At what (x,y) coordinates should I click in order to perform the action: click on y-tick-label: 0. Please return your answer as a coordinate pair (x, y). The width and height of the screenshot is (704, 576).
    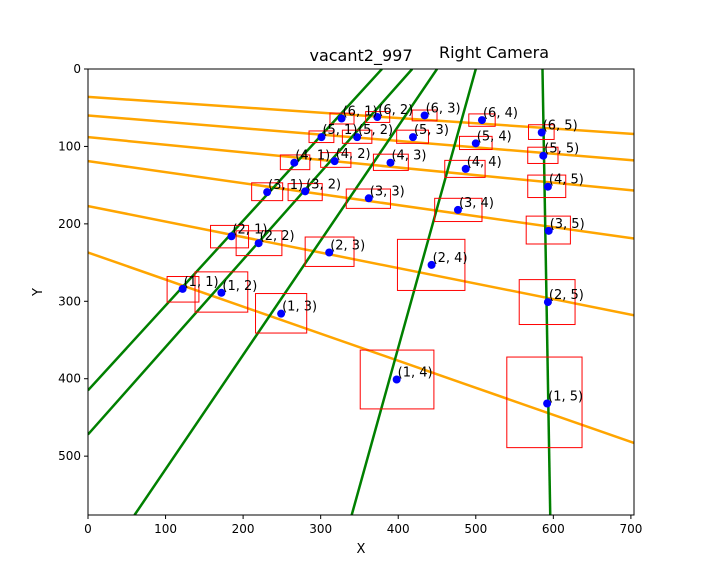
    Looking at the image, I should click on (77, 69).